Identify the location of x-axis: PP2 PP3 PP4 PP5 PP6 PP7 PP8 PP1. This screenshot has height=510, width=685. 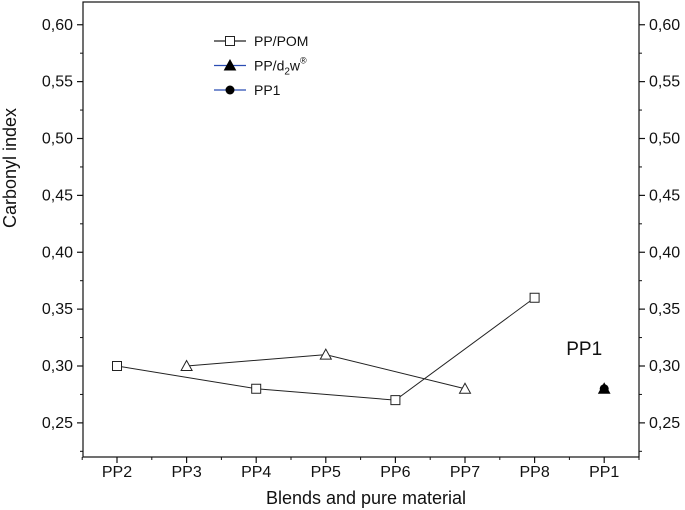
(360, 469).